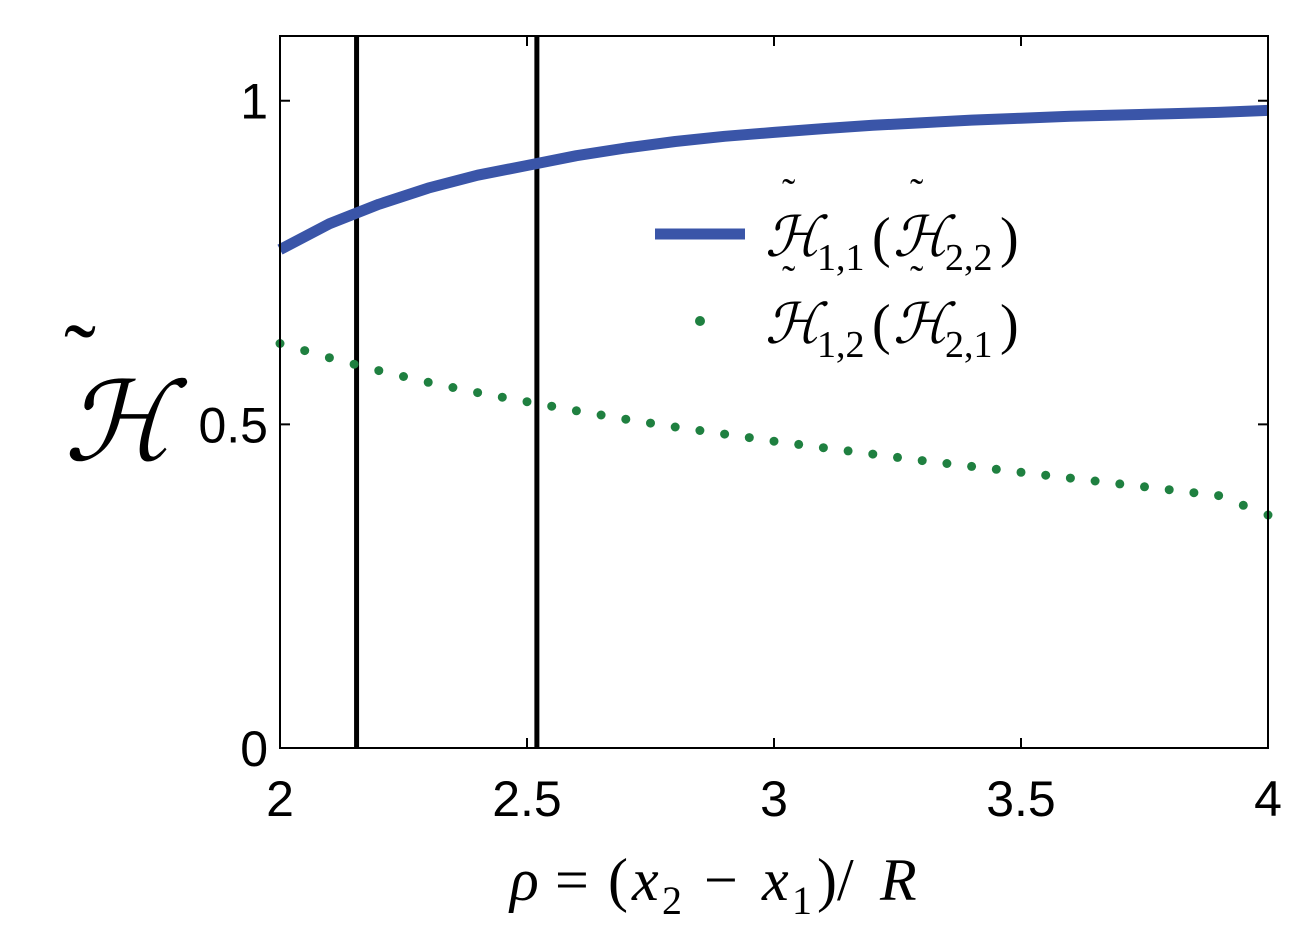 This screenshot has width=1307, height=941. Describe the element at coordinates (700, 321) in the screenshot. I see `legend-swatch-dotted` at that location.